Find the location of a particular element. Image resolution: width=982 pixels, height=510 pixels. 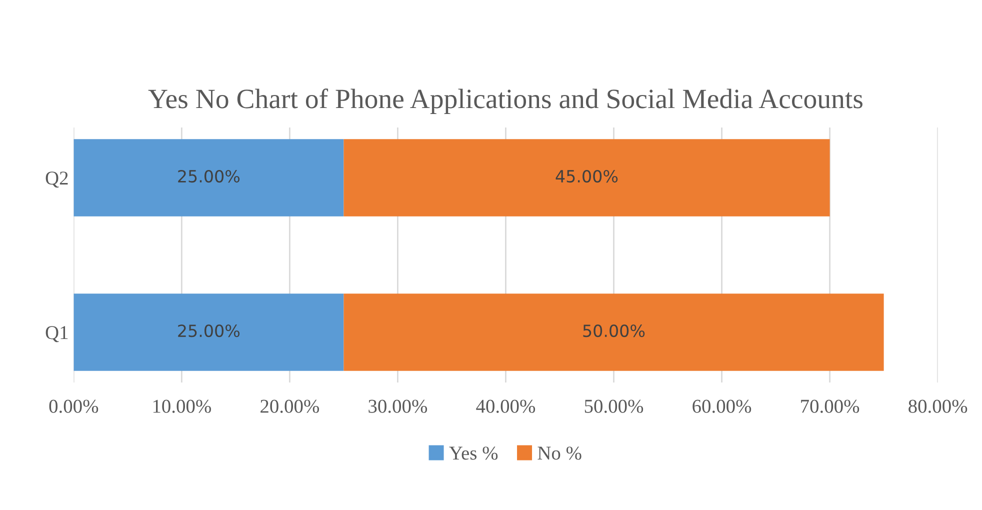

x-tick-label: 70.00% is located at coordinates (830, 406).